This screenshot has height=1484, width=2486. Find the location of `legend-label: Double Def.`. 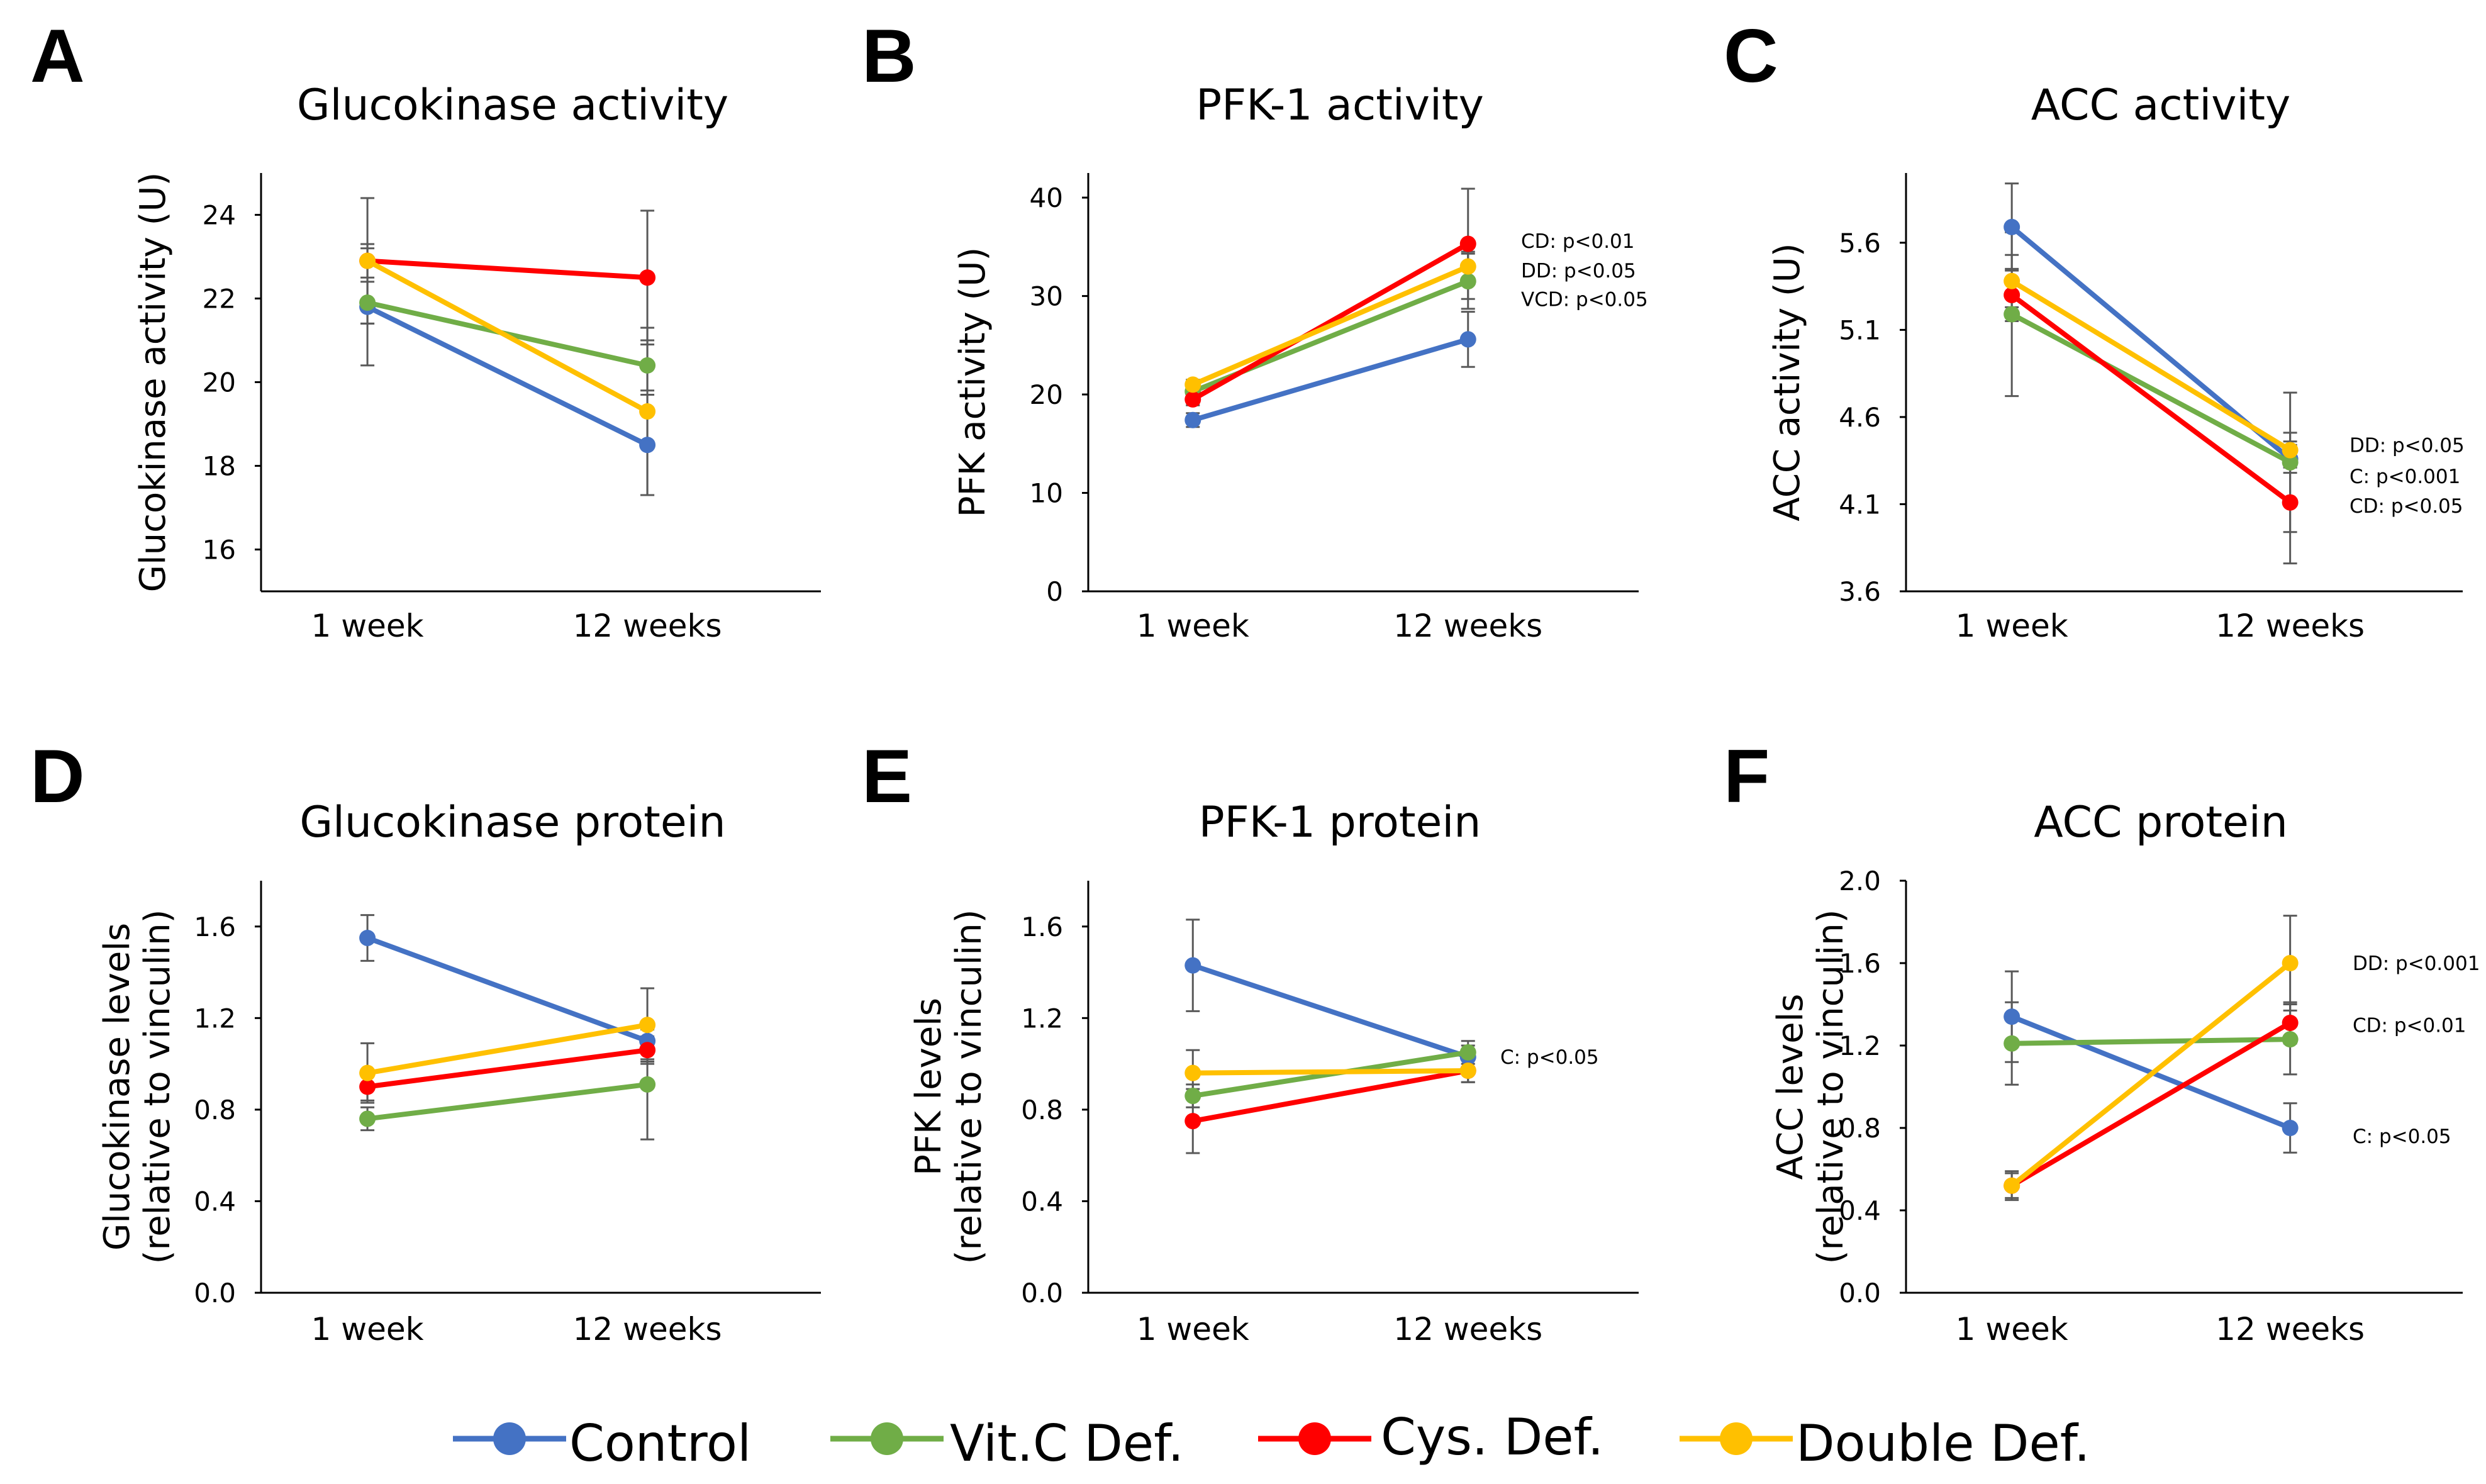

legend-label: Double Def. is located at coordinates (1943, 1443).